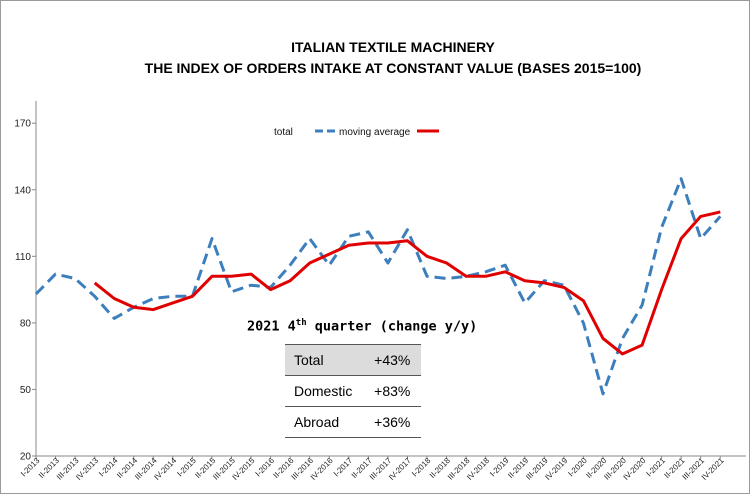 Image resolution: width=750 pixels, height=494 pixels. I want to click on legend-label-total: total, so click(283, 132).